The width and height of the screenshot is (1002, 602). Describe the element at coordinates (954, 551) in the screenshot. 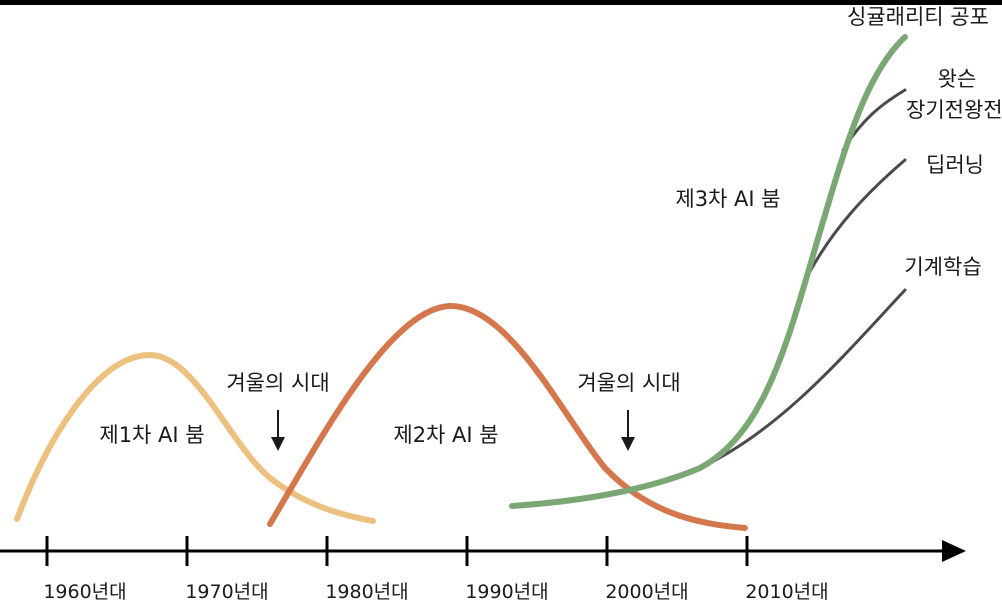

I see `timeline-arrowhead` at that location.